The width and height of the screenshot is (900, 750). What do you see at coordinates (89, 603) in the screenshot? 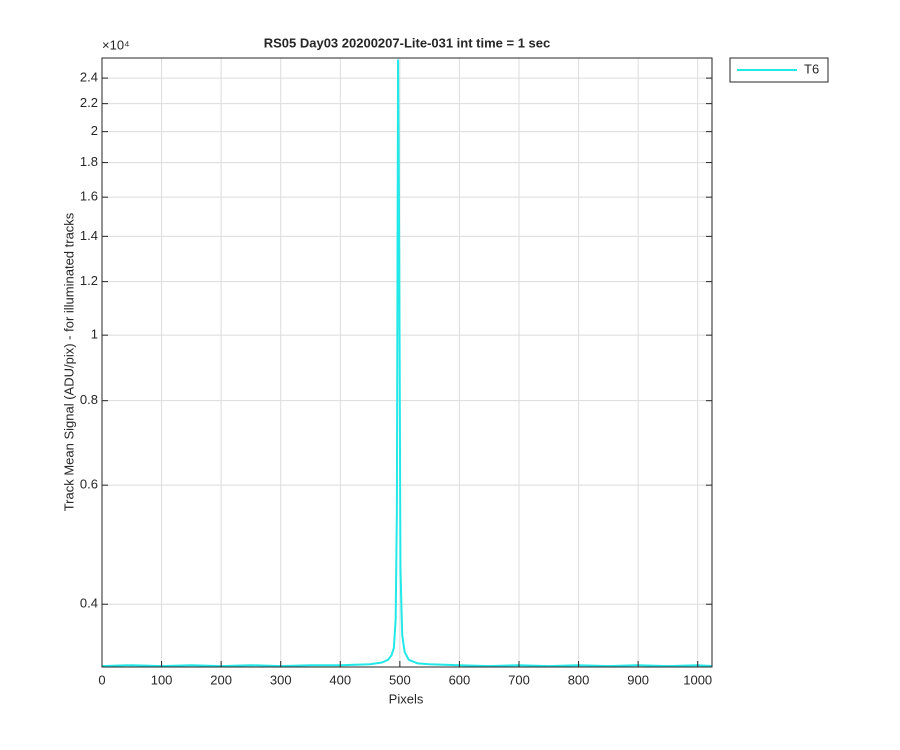
I see `y-tick-label: 0.4` at bounding box center [89, 603].